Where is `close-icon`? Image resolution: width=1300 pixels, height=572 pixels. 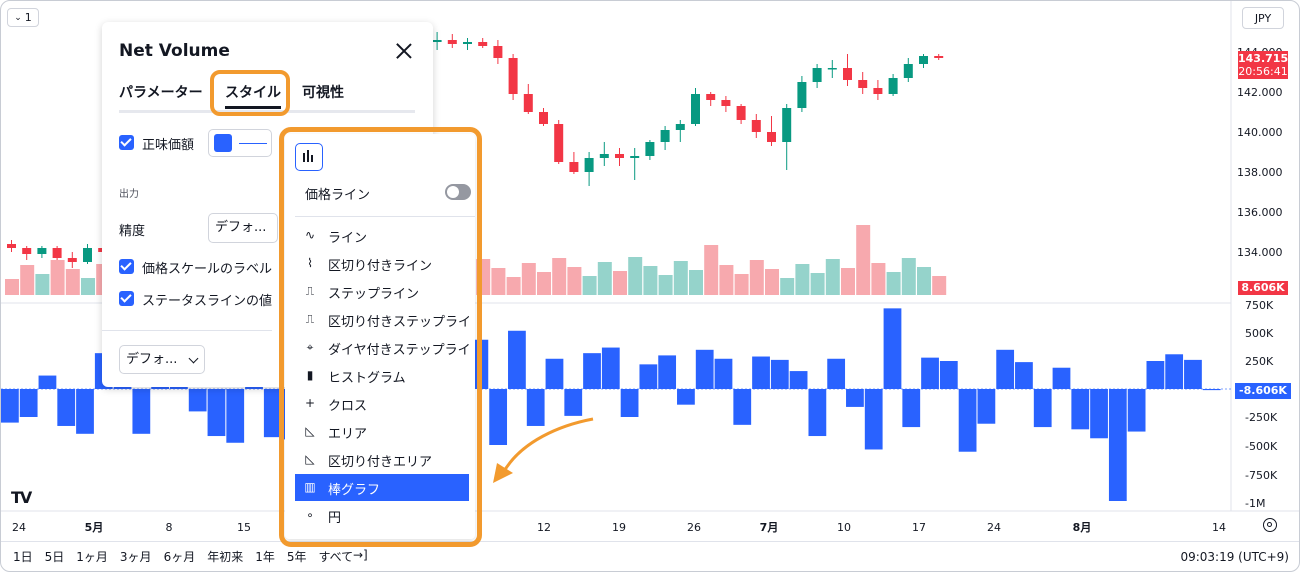
close-icon is located at coordinates (404, 51).